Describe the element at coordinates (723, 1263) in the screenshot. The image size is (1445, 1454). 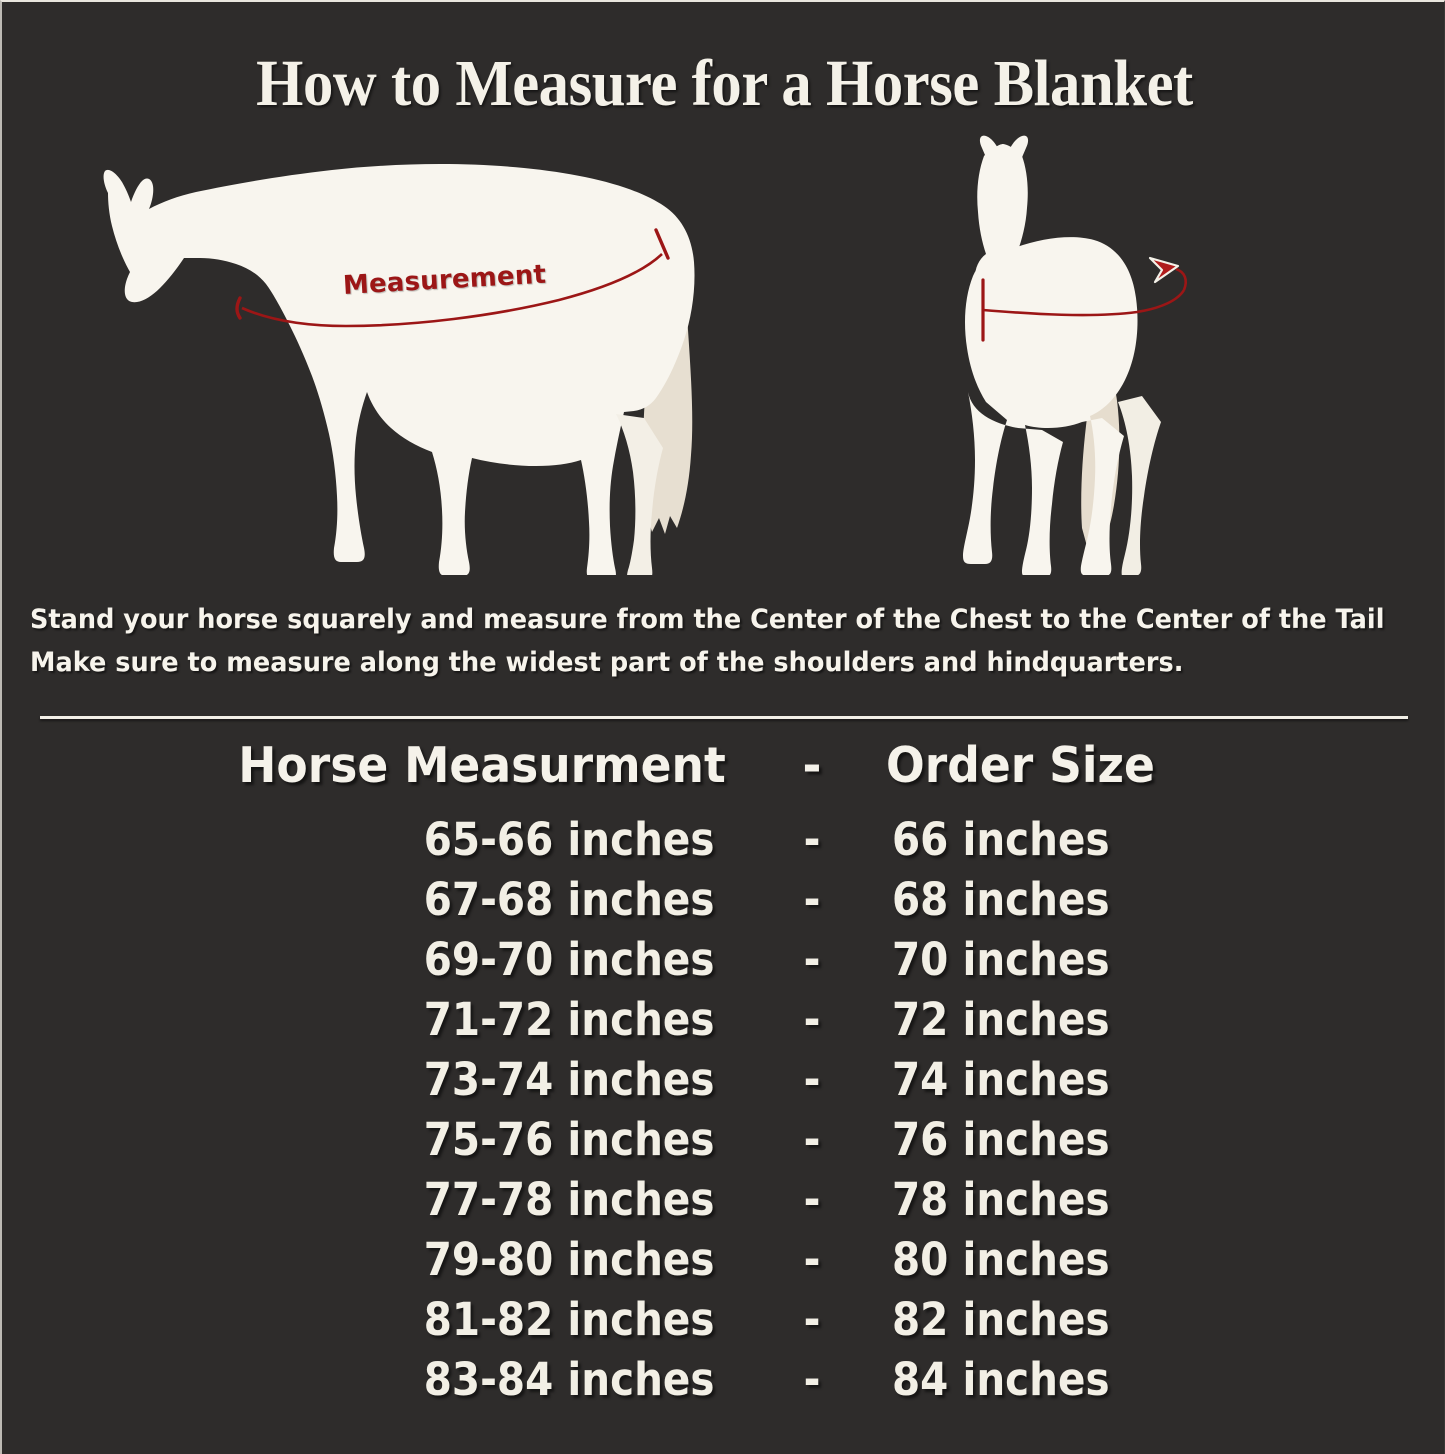
I see `table-row: 79-80 inches - 80 inches` at that location.